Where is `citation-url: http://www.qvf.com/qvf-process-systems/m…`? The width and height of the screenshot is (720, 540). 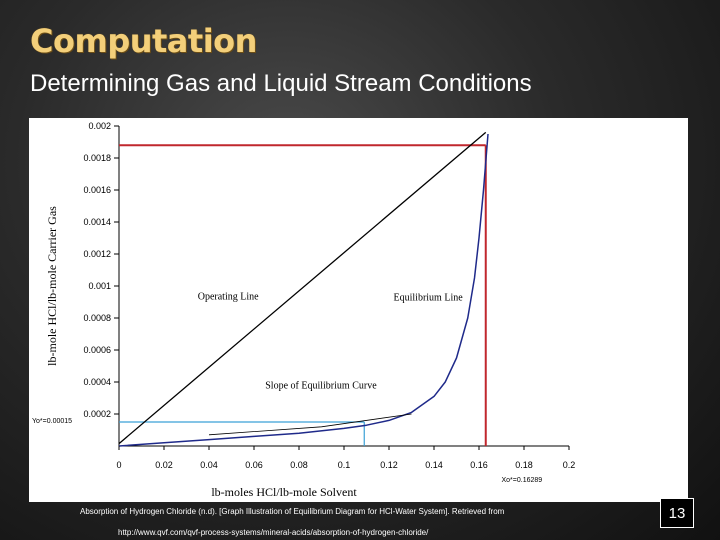
citation-url: http://www.qvf.com/qvf-process-systems/m… is located at coordinates (273, 532).